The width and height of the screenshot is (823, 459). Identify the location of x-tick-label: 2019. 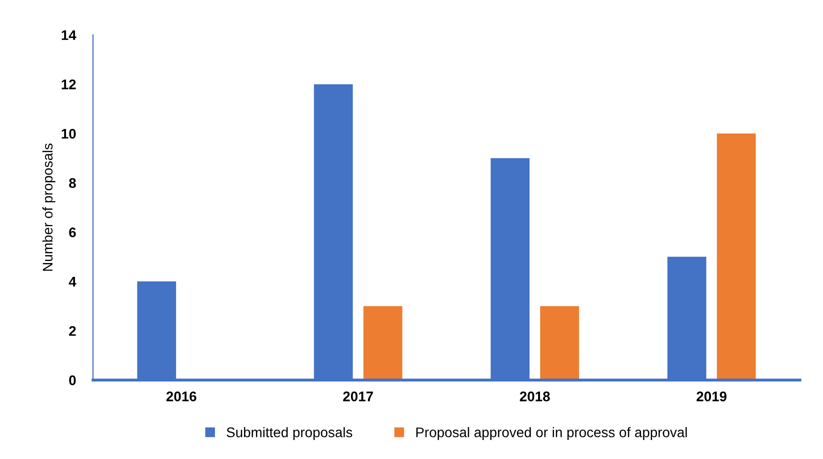
(711, 397).